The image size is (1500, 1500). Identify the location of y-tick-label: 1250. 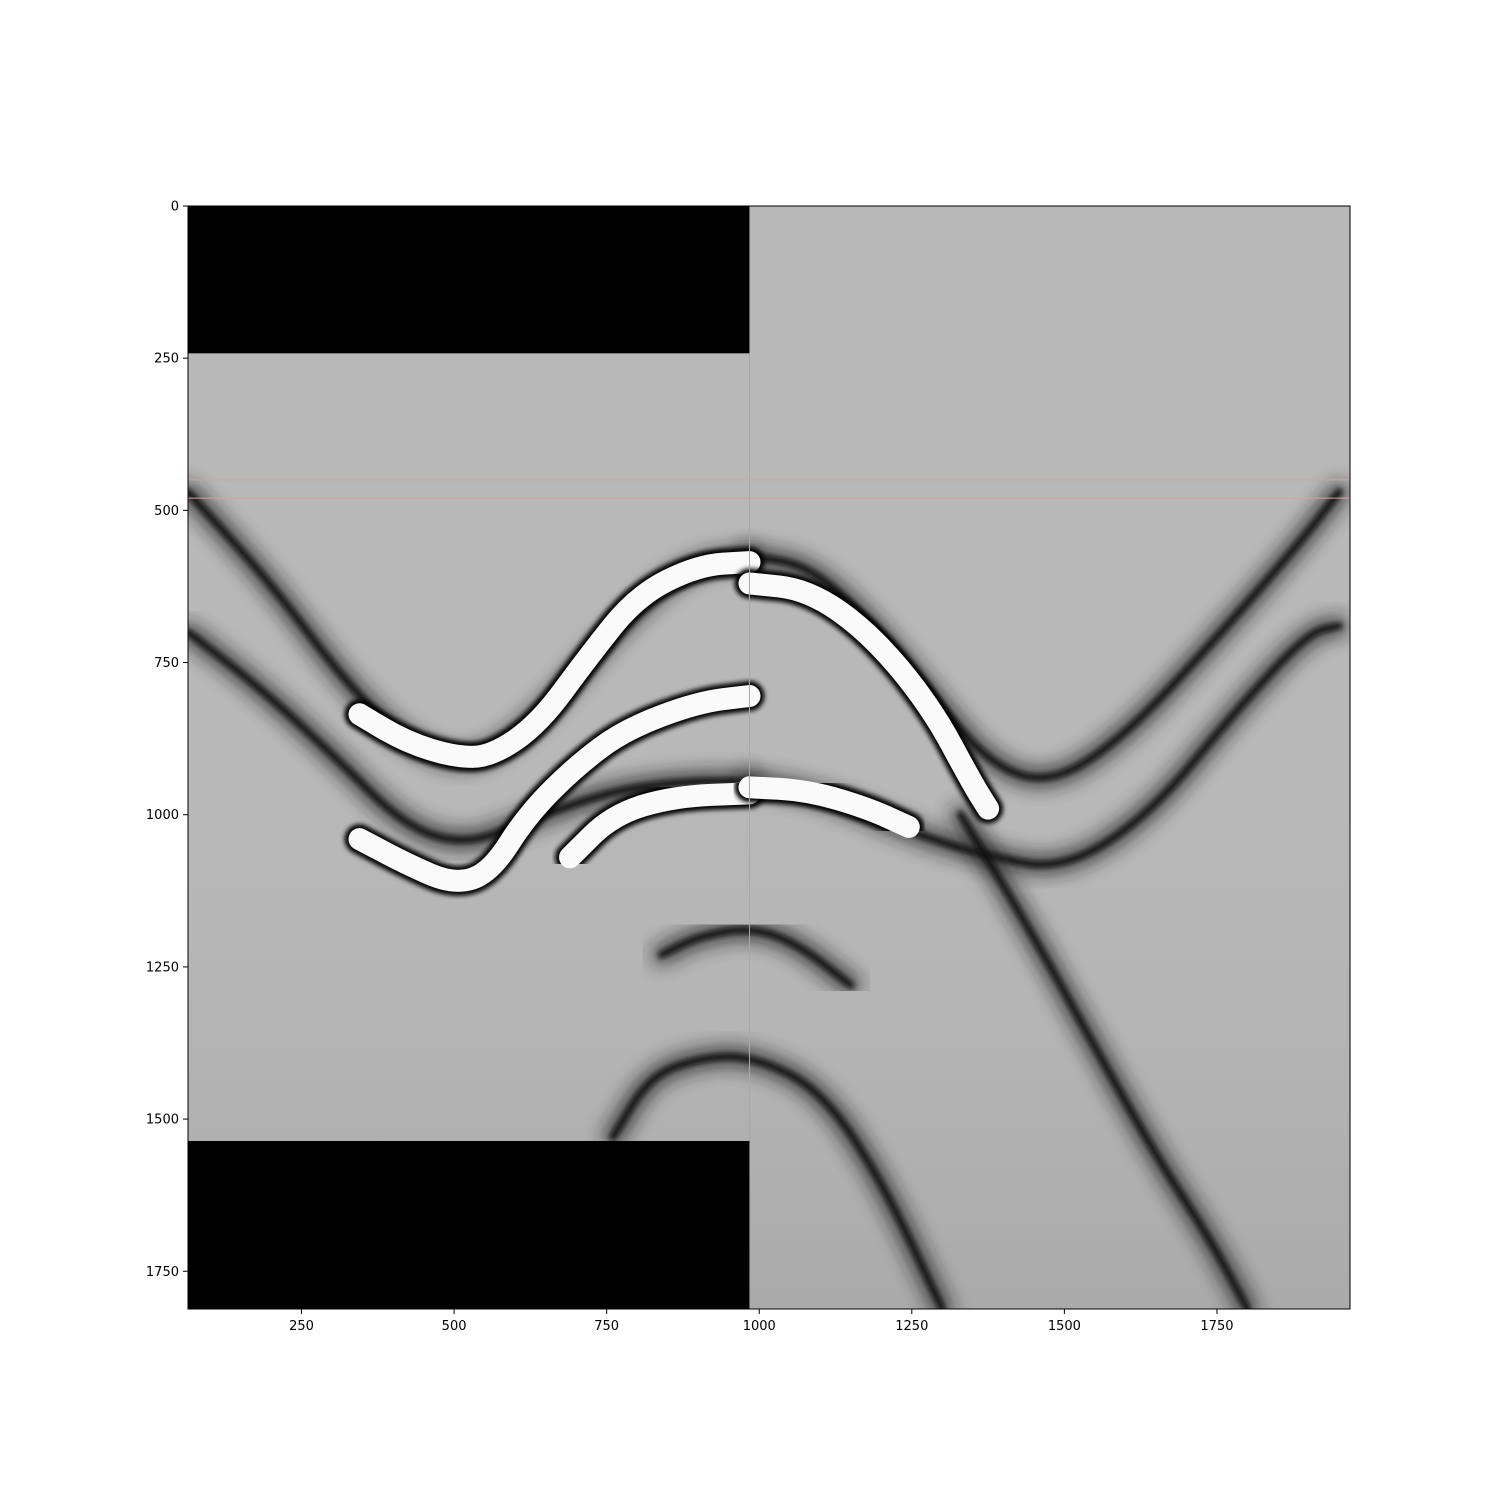
(162, 967).